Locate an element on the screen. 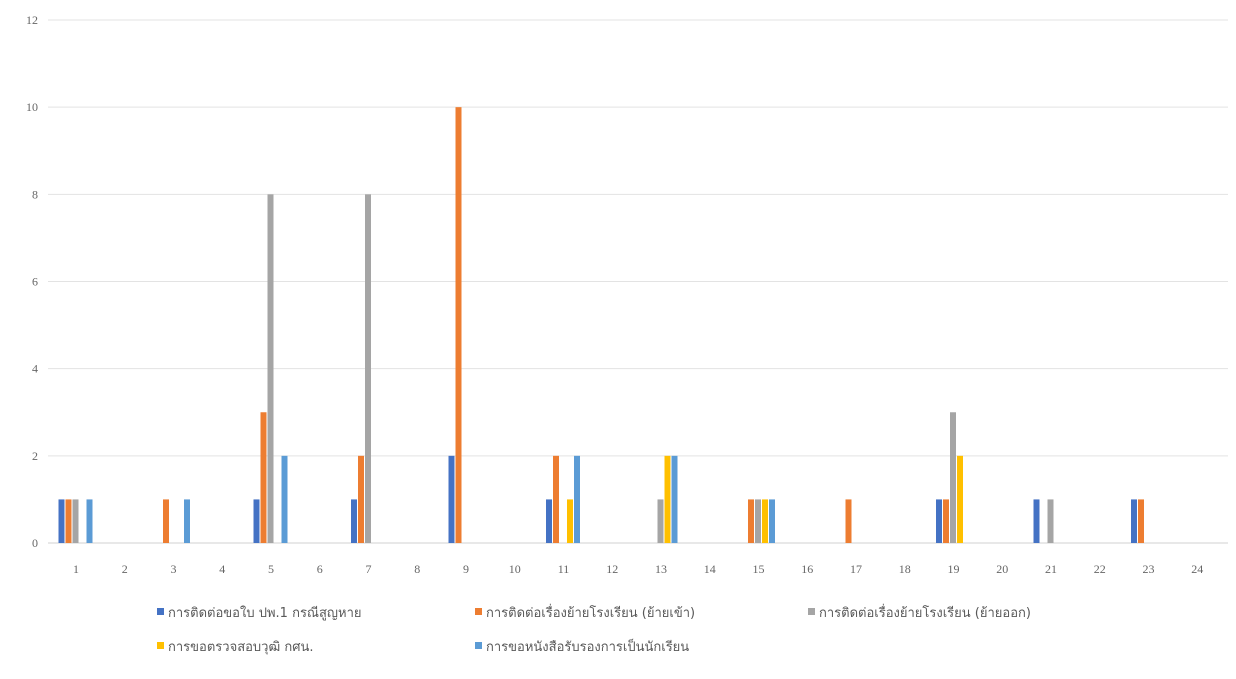 This screenshot has height=679, width=1236. x-tick-label-24: 24 is located at coordinates (1197, 569).